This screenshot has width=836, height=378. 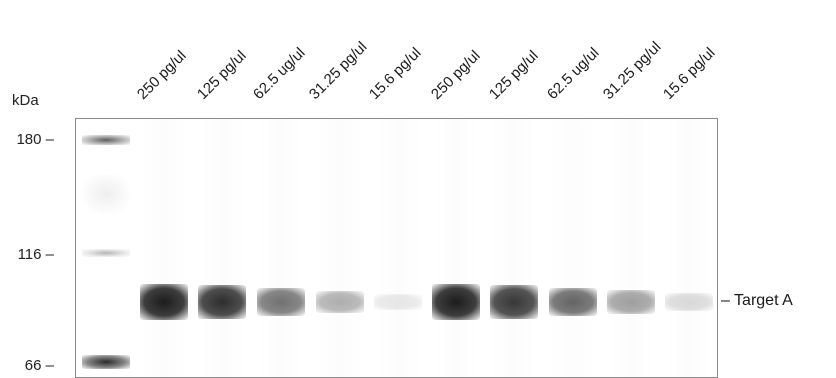 What do you see at coordinates (757, 300) in the screenshot?
I see `target-label: – Target A` at bounding box center [757, 300].